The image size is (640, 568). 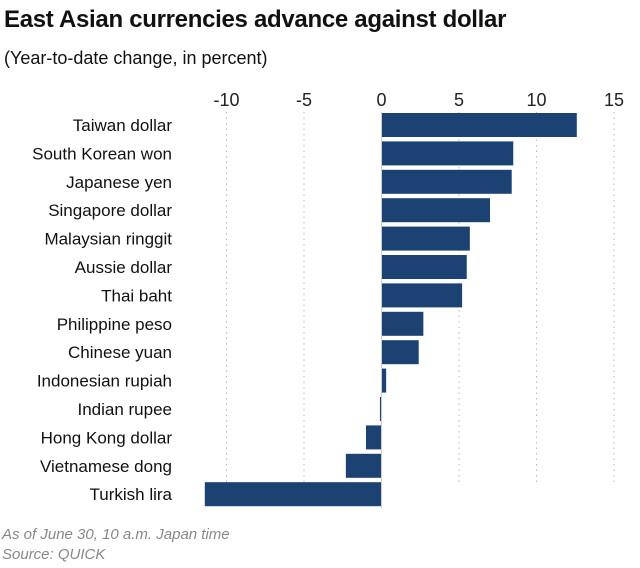 What do you see at coordinates (136, 58) in the screenshot?
I see `chart-subtitle: (Year-to-date change, in percent)` at bounding box center [136, 58].